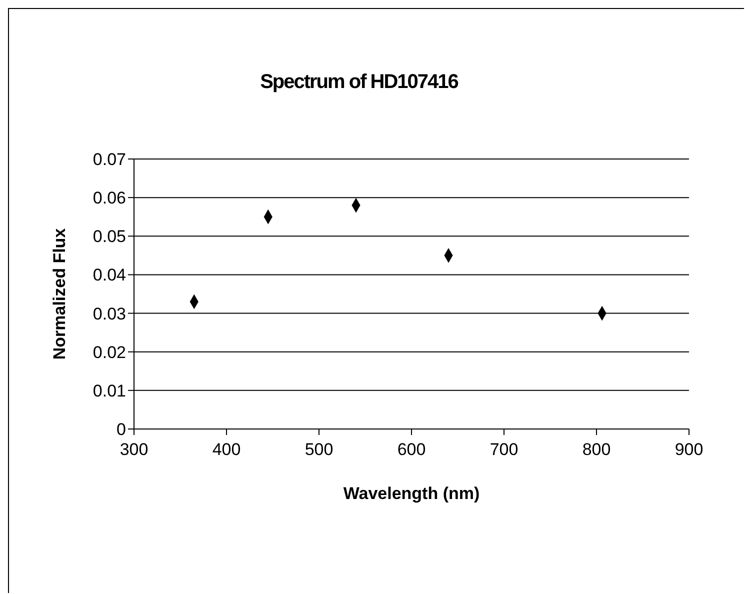 The height and width of the screenshot is (594, 745). I want to click on x-tick-label: 300, so click(134, 450).